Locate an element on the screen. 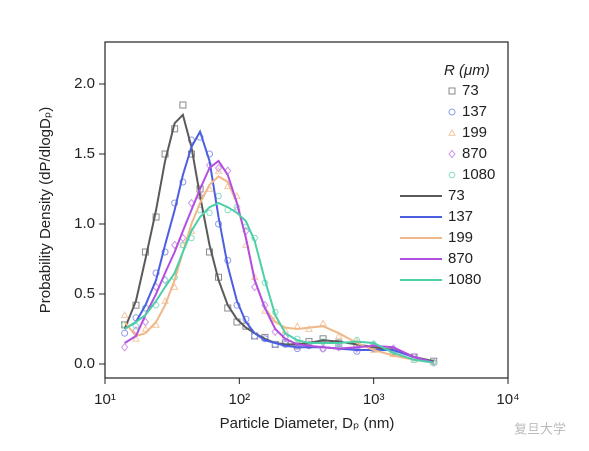  y-tick-label: 1.5 is located at coordinates (84, 153).